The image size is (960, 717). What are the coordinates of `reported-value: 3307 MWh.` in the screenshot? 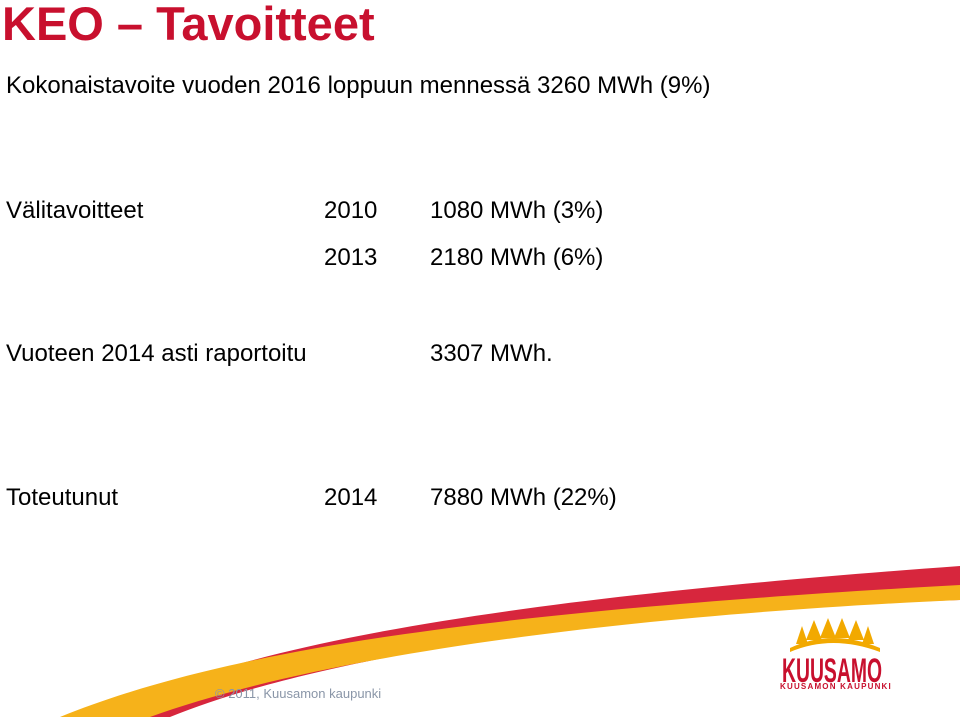 It's located at (491, 353).